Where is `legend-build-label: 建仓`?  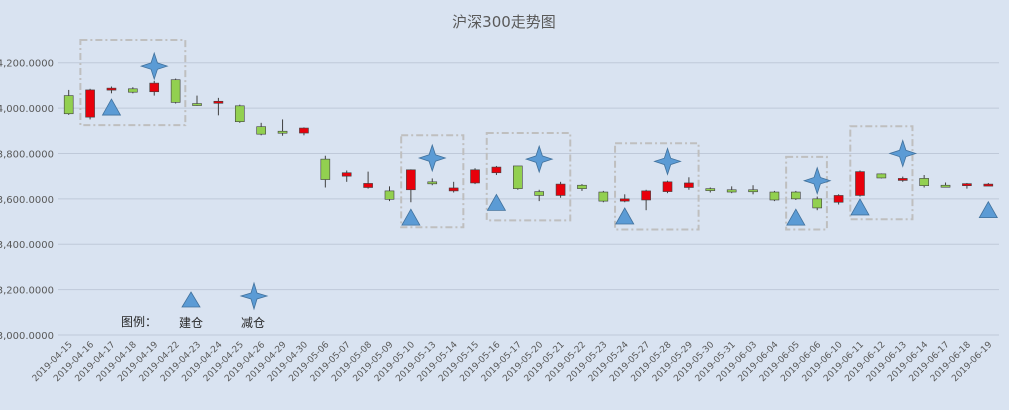 legend-build-label: 建仓 is located at coordinates (191, 323).